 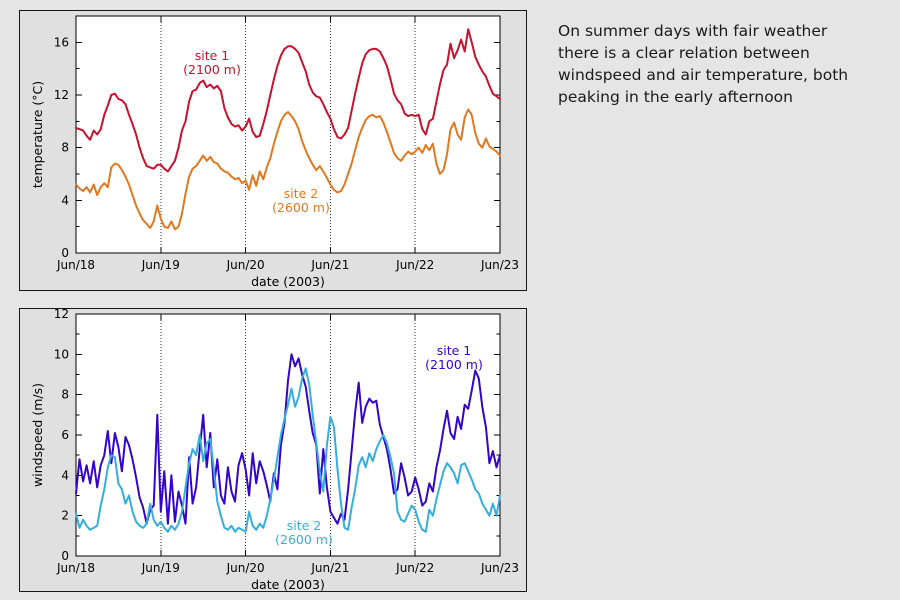 I want to click on y-tick-label: 2, so click(x=65, y=516).